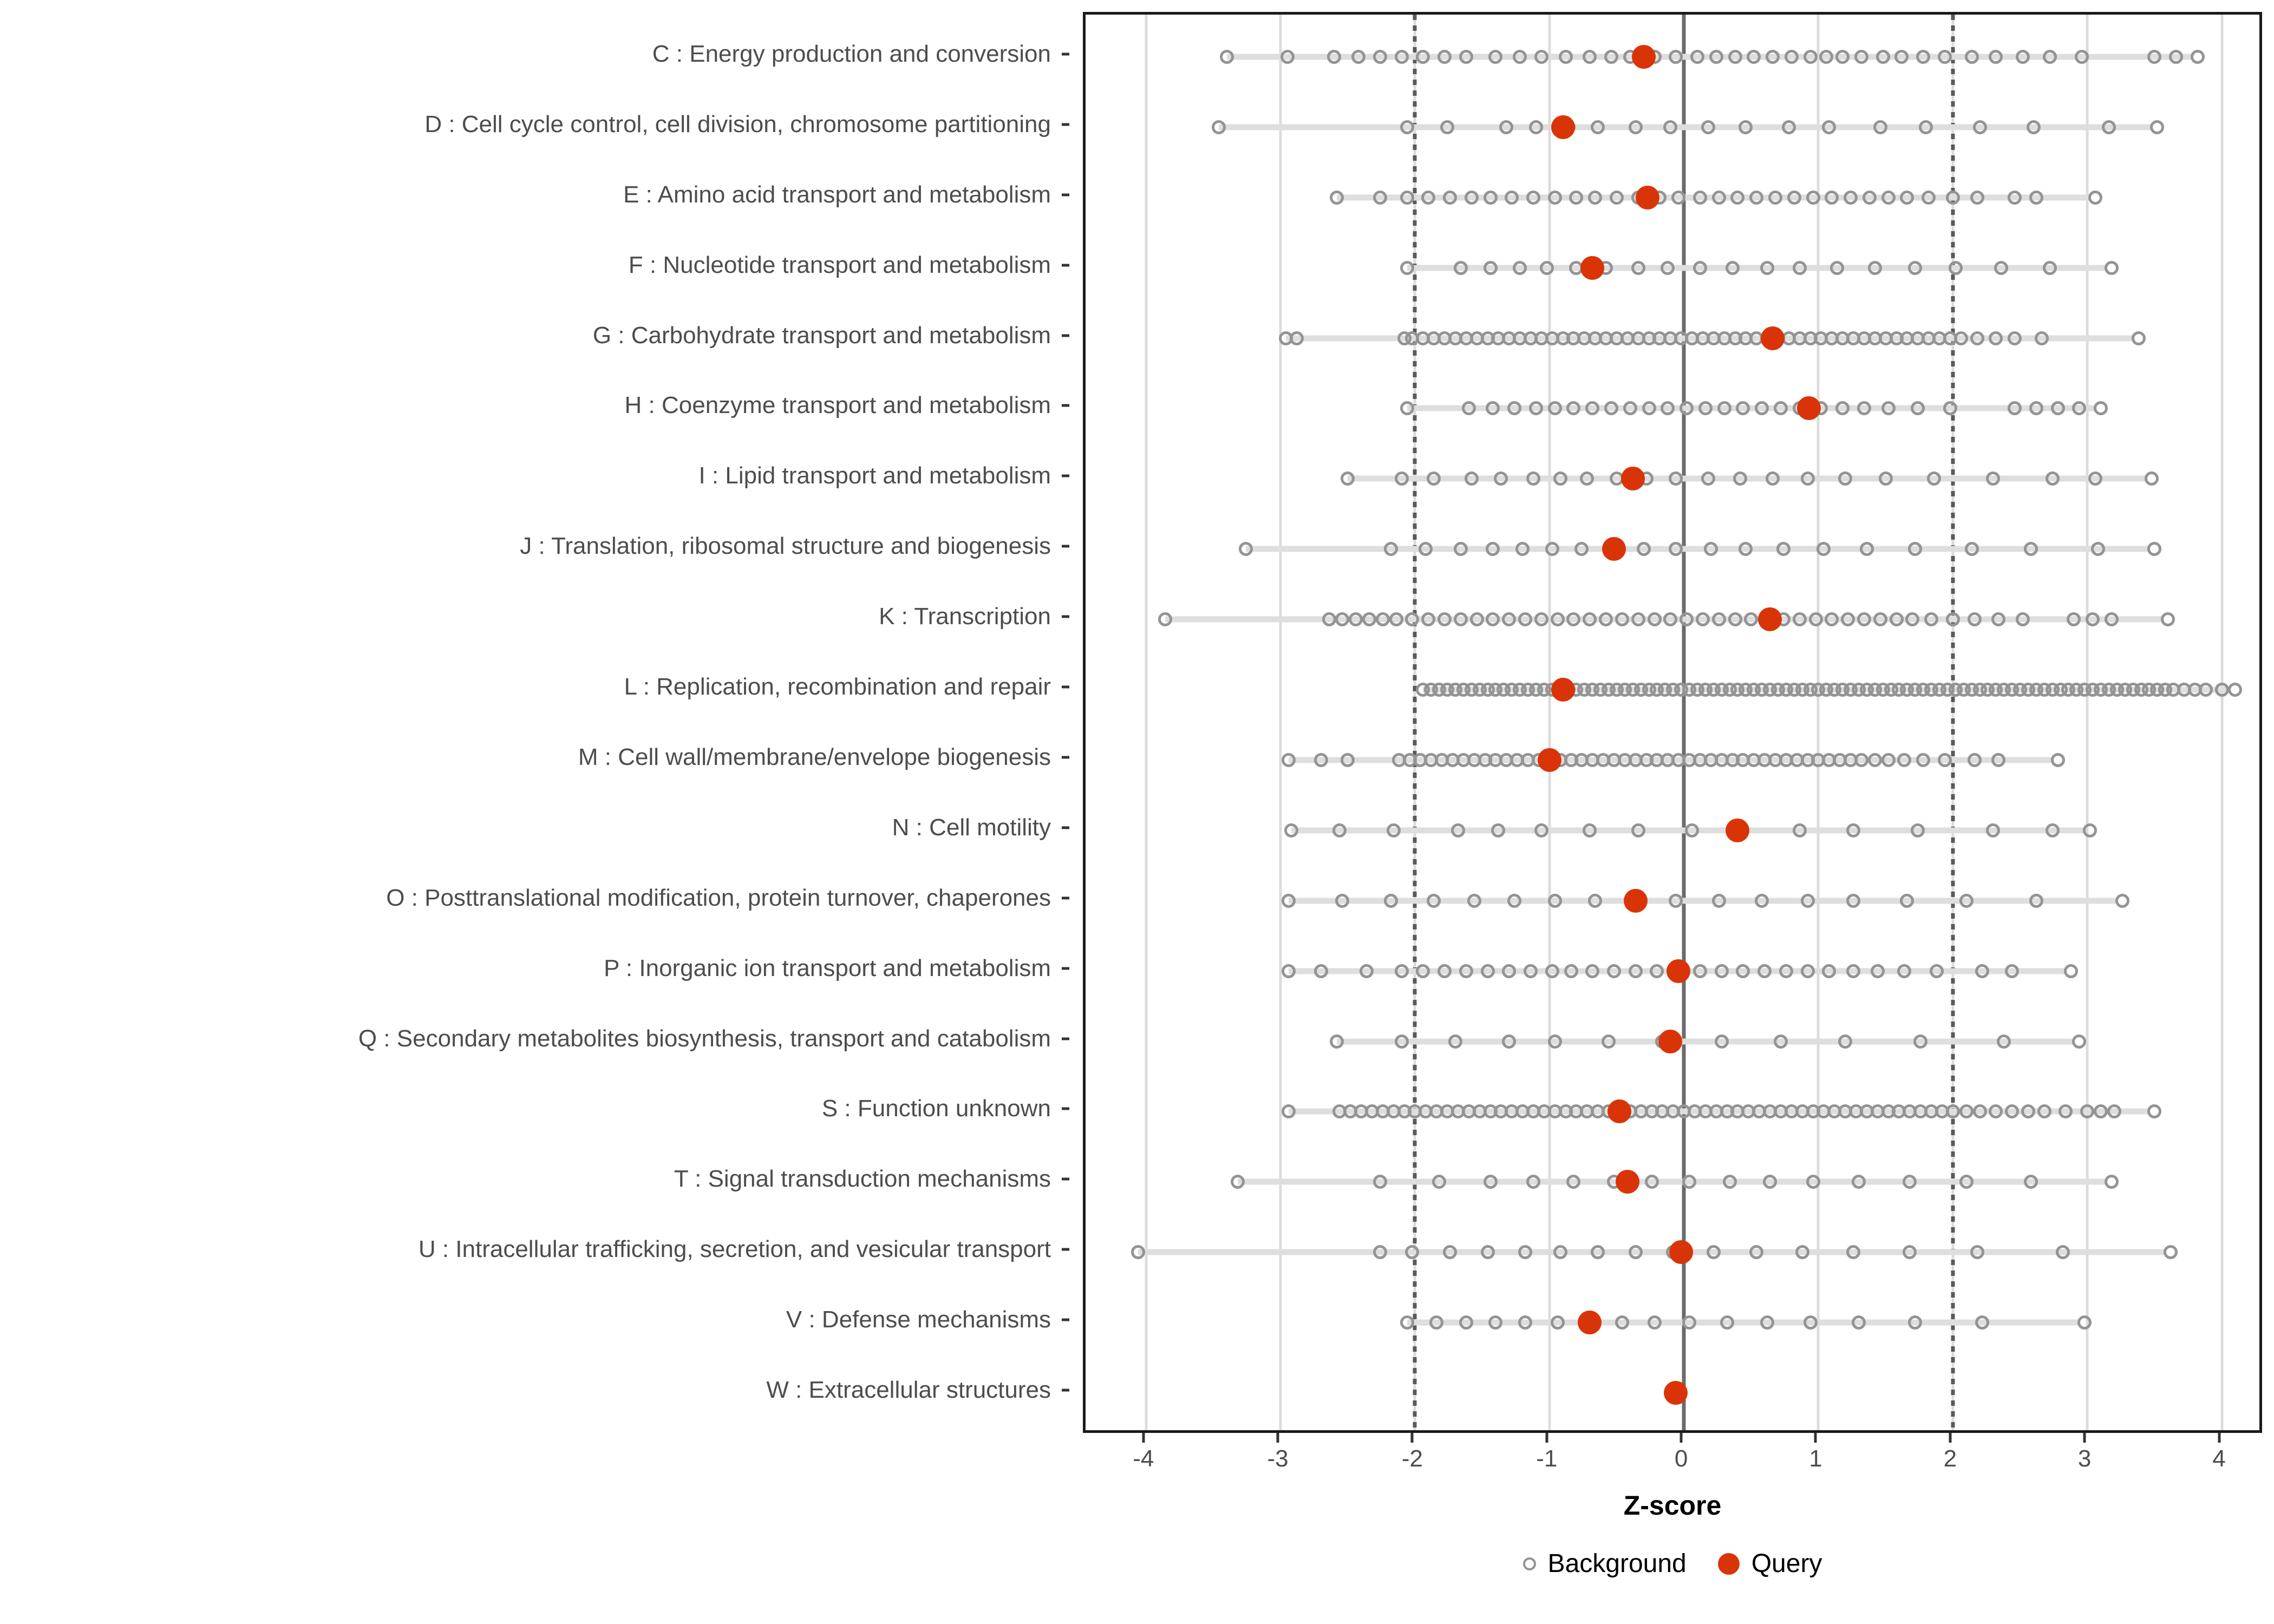 This screenshot has width=2274, height=1624. I want to click on filled-circle-icon, so click(1729, 1564).